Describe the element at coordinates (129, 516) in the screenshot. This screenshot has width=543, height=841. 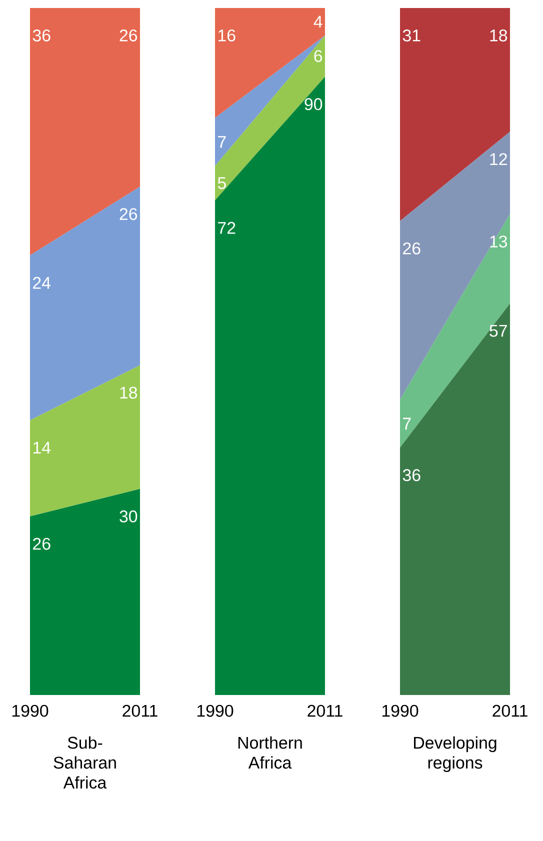
I see `data-label: 30` at that location.